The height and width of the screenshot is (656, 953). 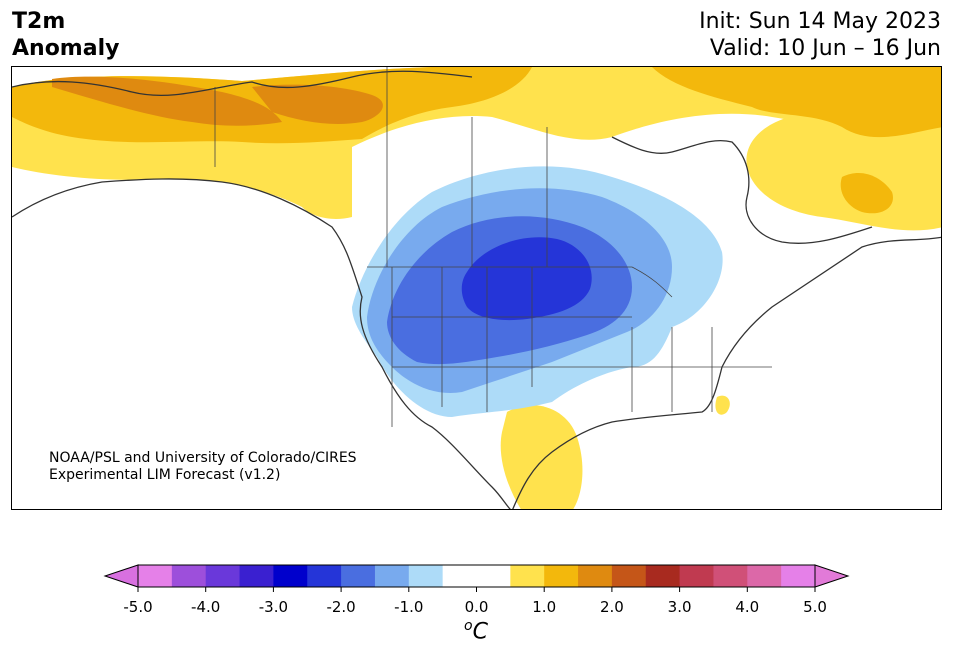 What do you see at coordinates (273, 607) in the screenshot?
I see `colorbar-tick-label: -3.0` at bounding box center [273, 607].